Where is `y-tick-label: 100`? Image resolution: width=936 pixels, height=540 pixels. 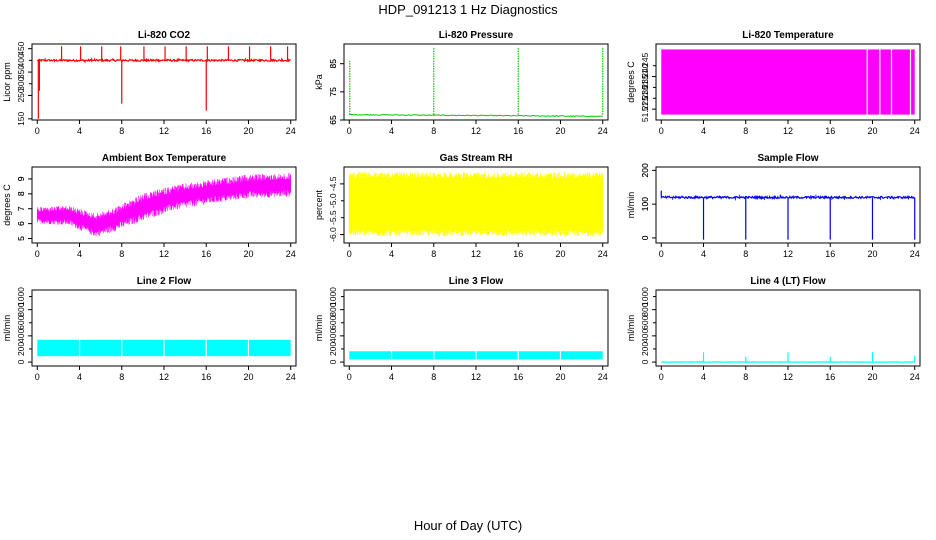 y-tick-label: 100 is located at coordinates (645, 204).